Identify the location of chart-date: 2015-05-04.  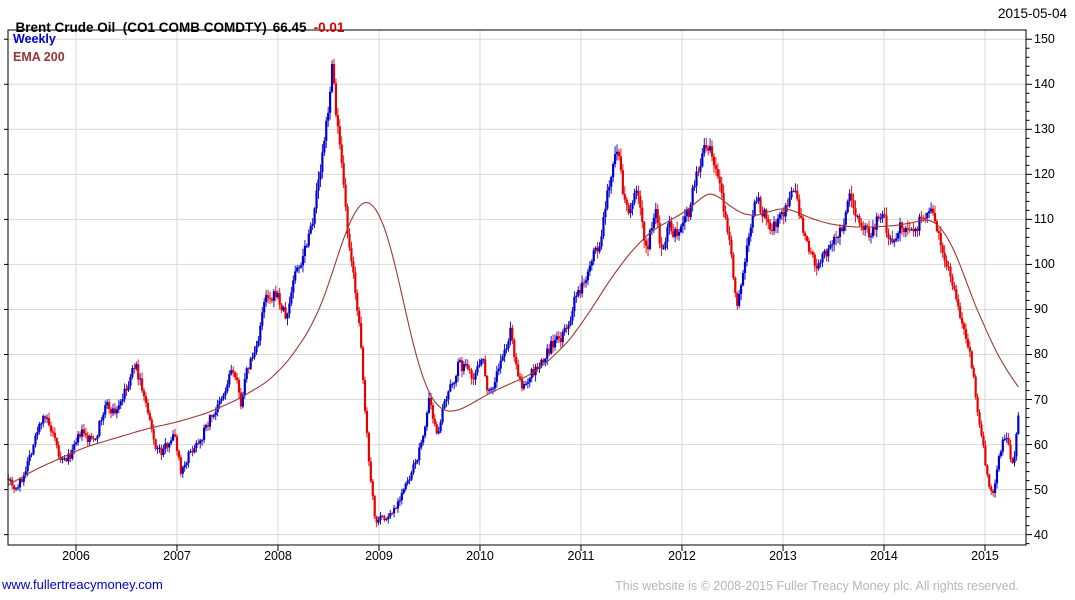
(1032, 13).